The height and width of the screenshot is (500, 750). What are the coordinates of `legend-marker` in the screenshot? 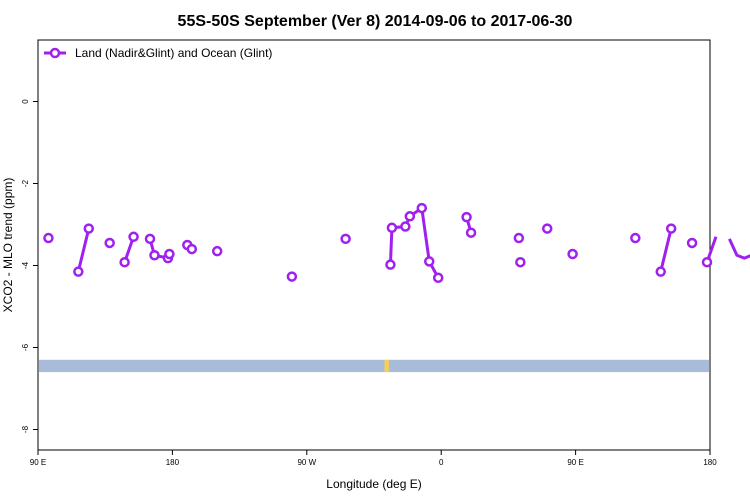 It's located at (55, 53).